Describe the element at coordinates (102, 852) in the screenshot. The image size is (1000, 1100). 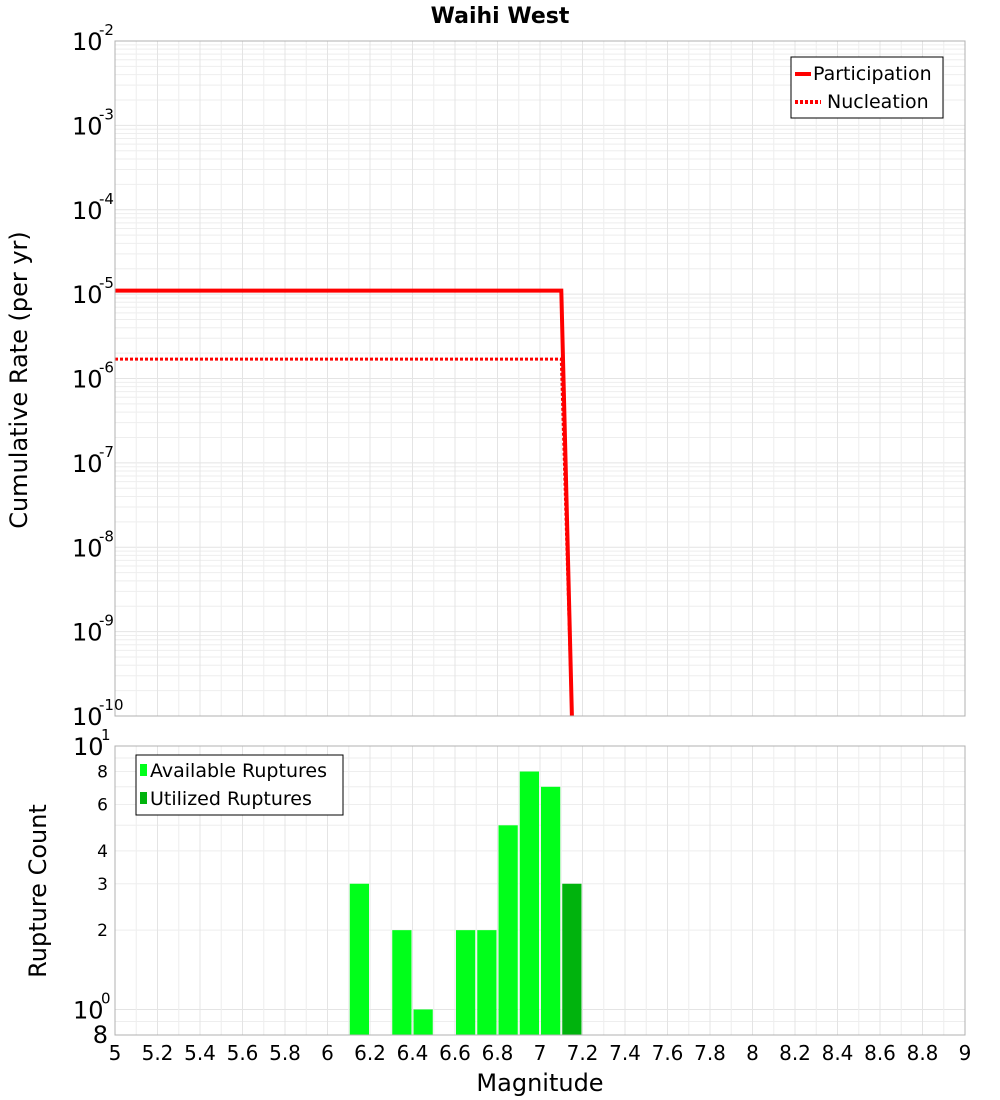
I see `bottom-y-tick-label: 4` at that location.